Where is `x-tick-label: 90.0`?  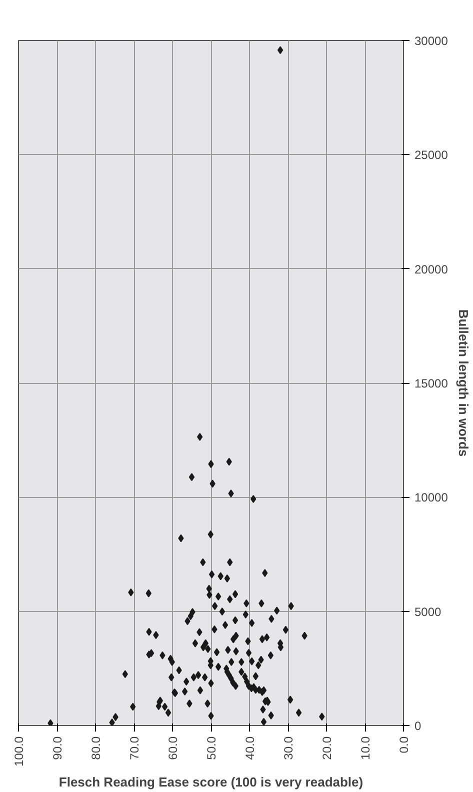
x-tick-label: 90.0 is located at coordinates (57, 748).